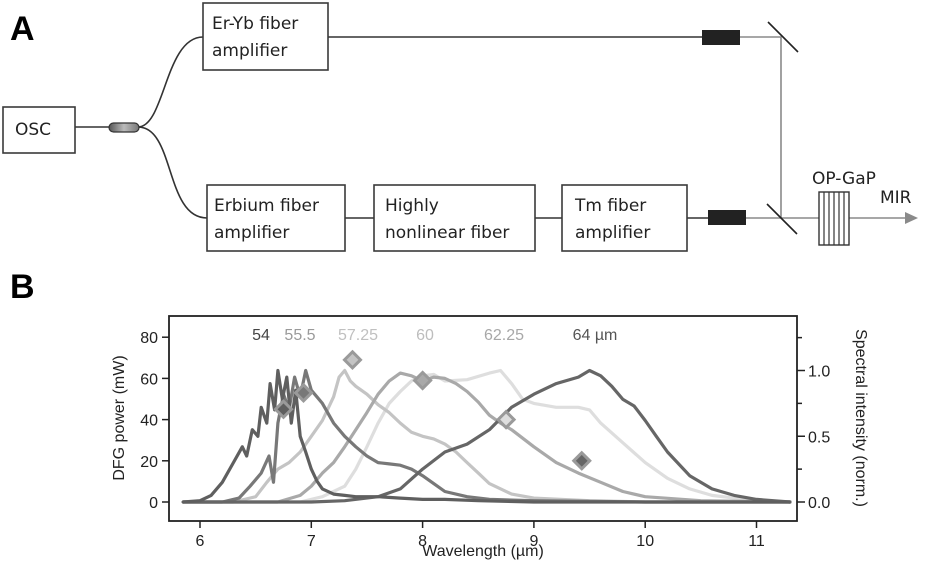 This screenshot has height=569, width=925. I want to click on y-axis-left-title: DFG power (mW), so click(119, 417).